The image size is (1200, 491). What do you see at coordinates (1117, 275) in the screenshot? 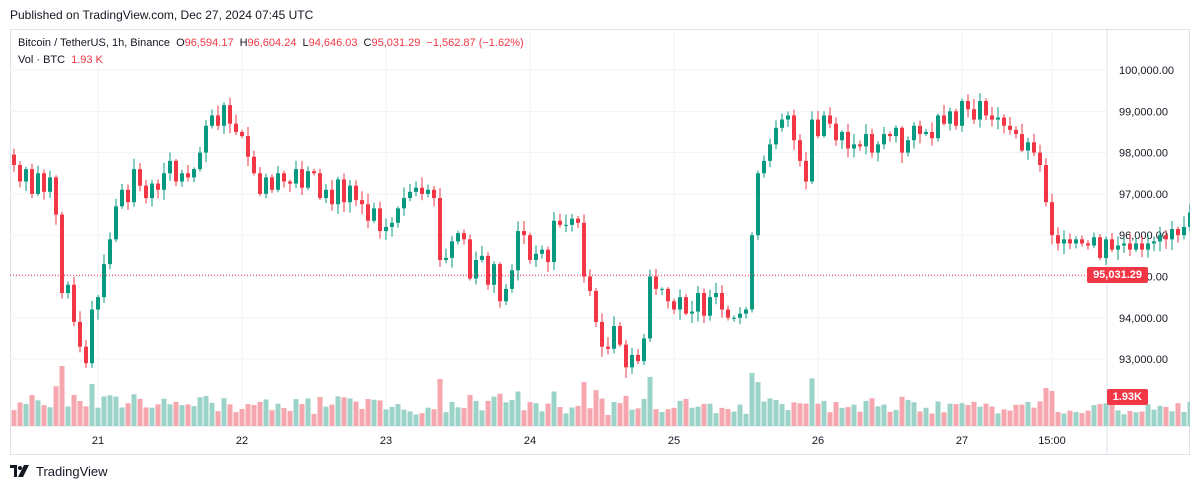
I see `last-price-badge: 95,031.29` at bounding box center [1117, 275].